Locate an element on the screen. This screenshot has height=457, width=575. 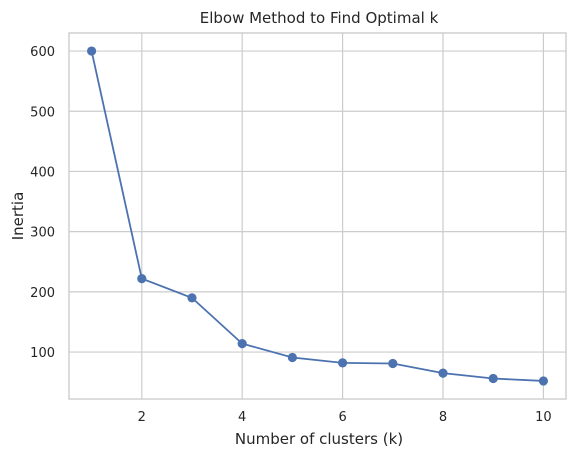
y-tick-label: 600 is located at coordinates (42, 52).